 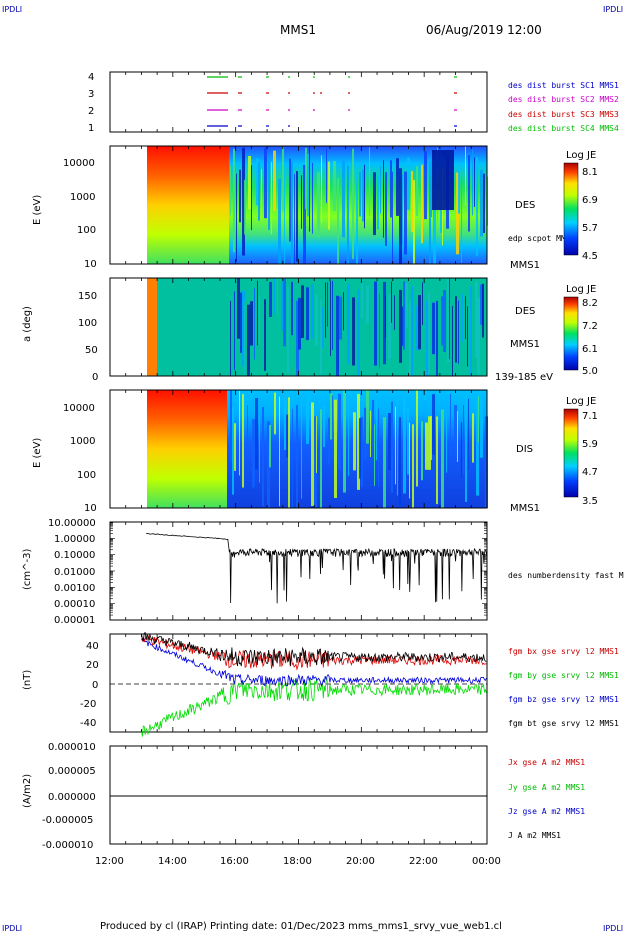 I want to click on des-energy-bottom-label: MMS1, so click(x=525, y=265).